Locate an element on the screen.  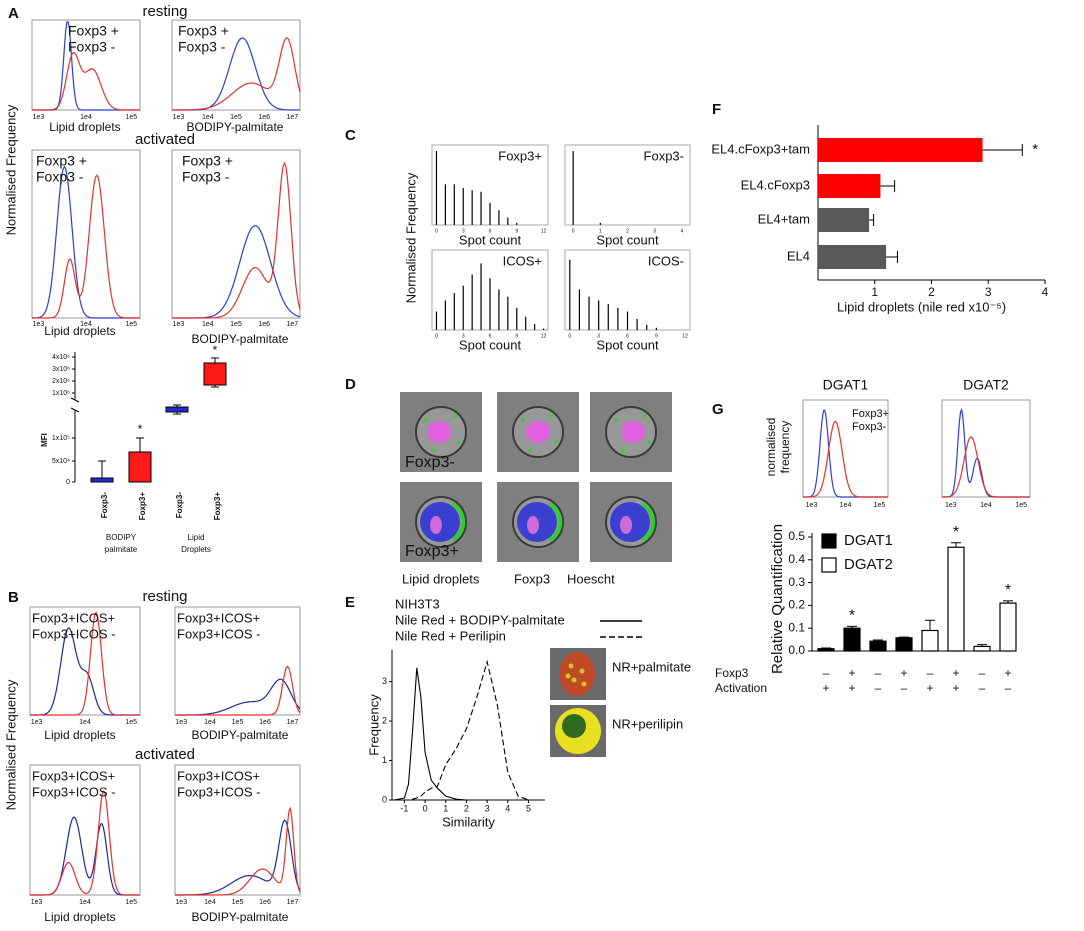
x-tick-label: Foxp3+ is located at coordinates (142, 506).